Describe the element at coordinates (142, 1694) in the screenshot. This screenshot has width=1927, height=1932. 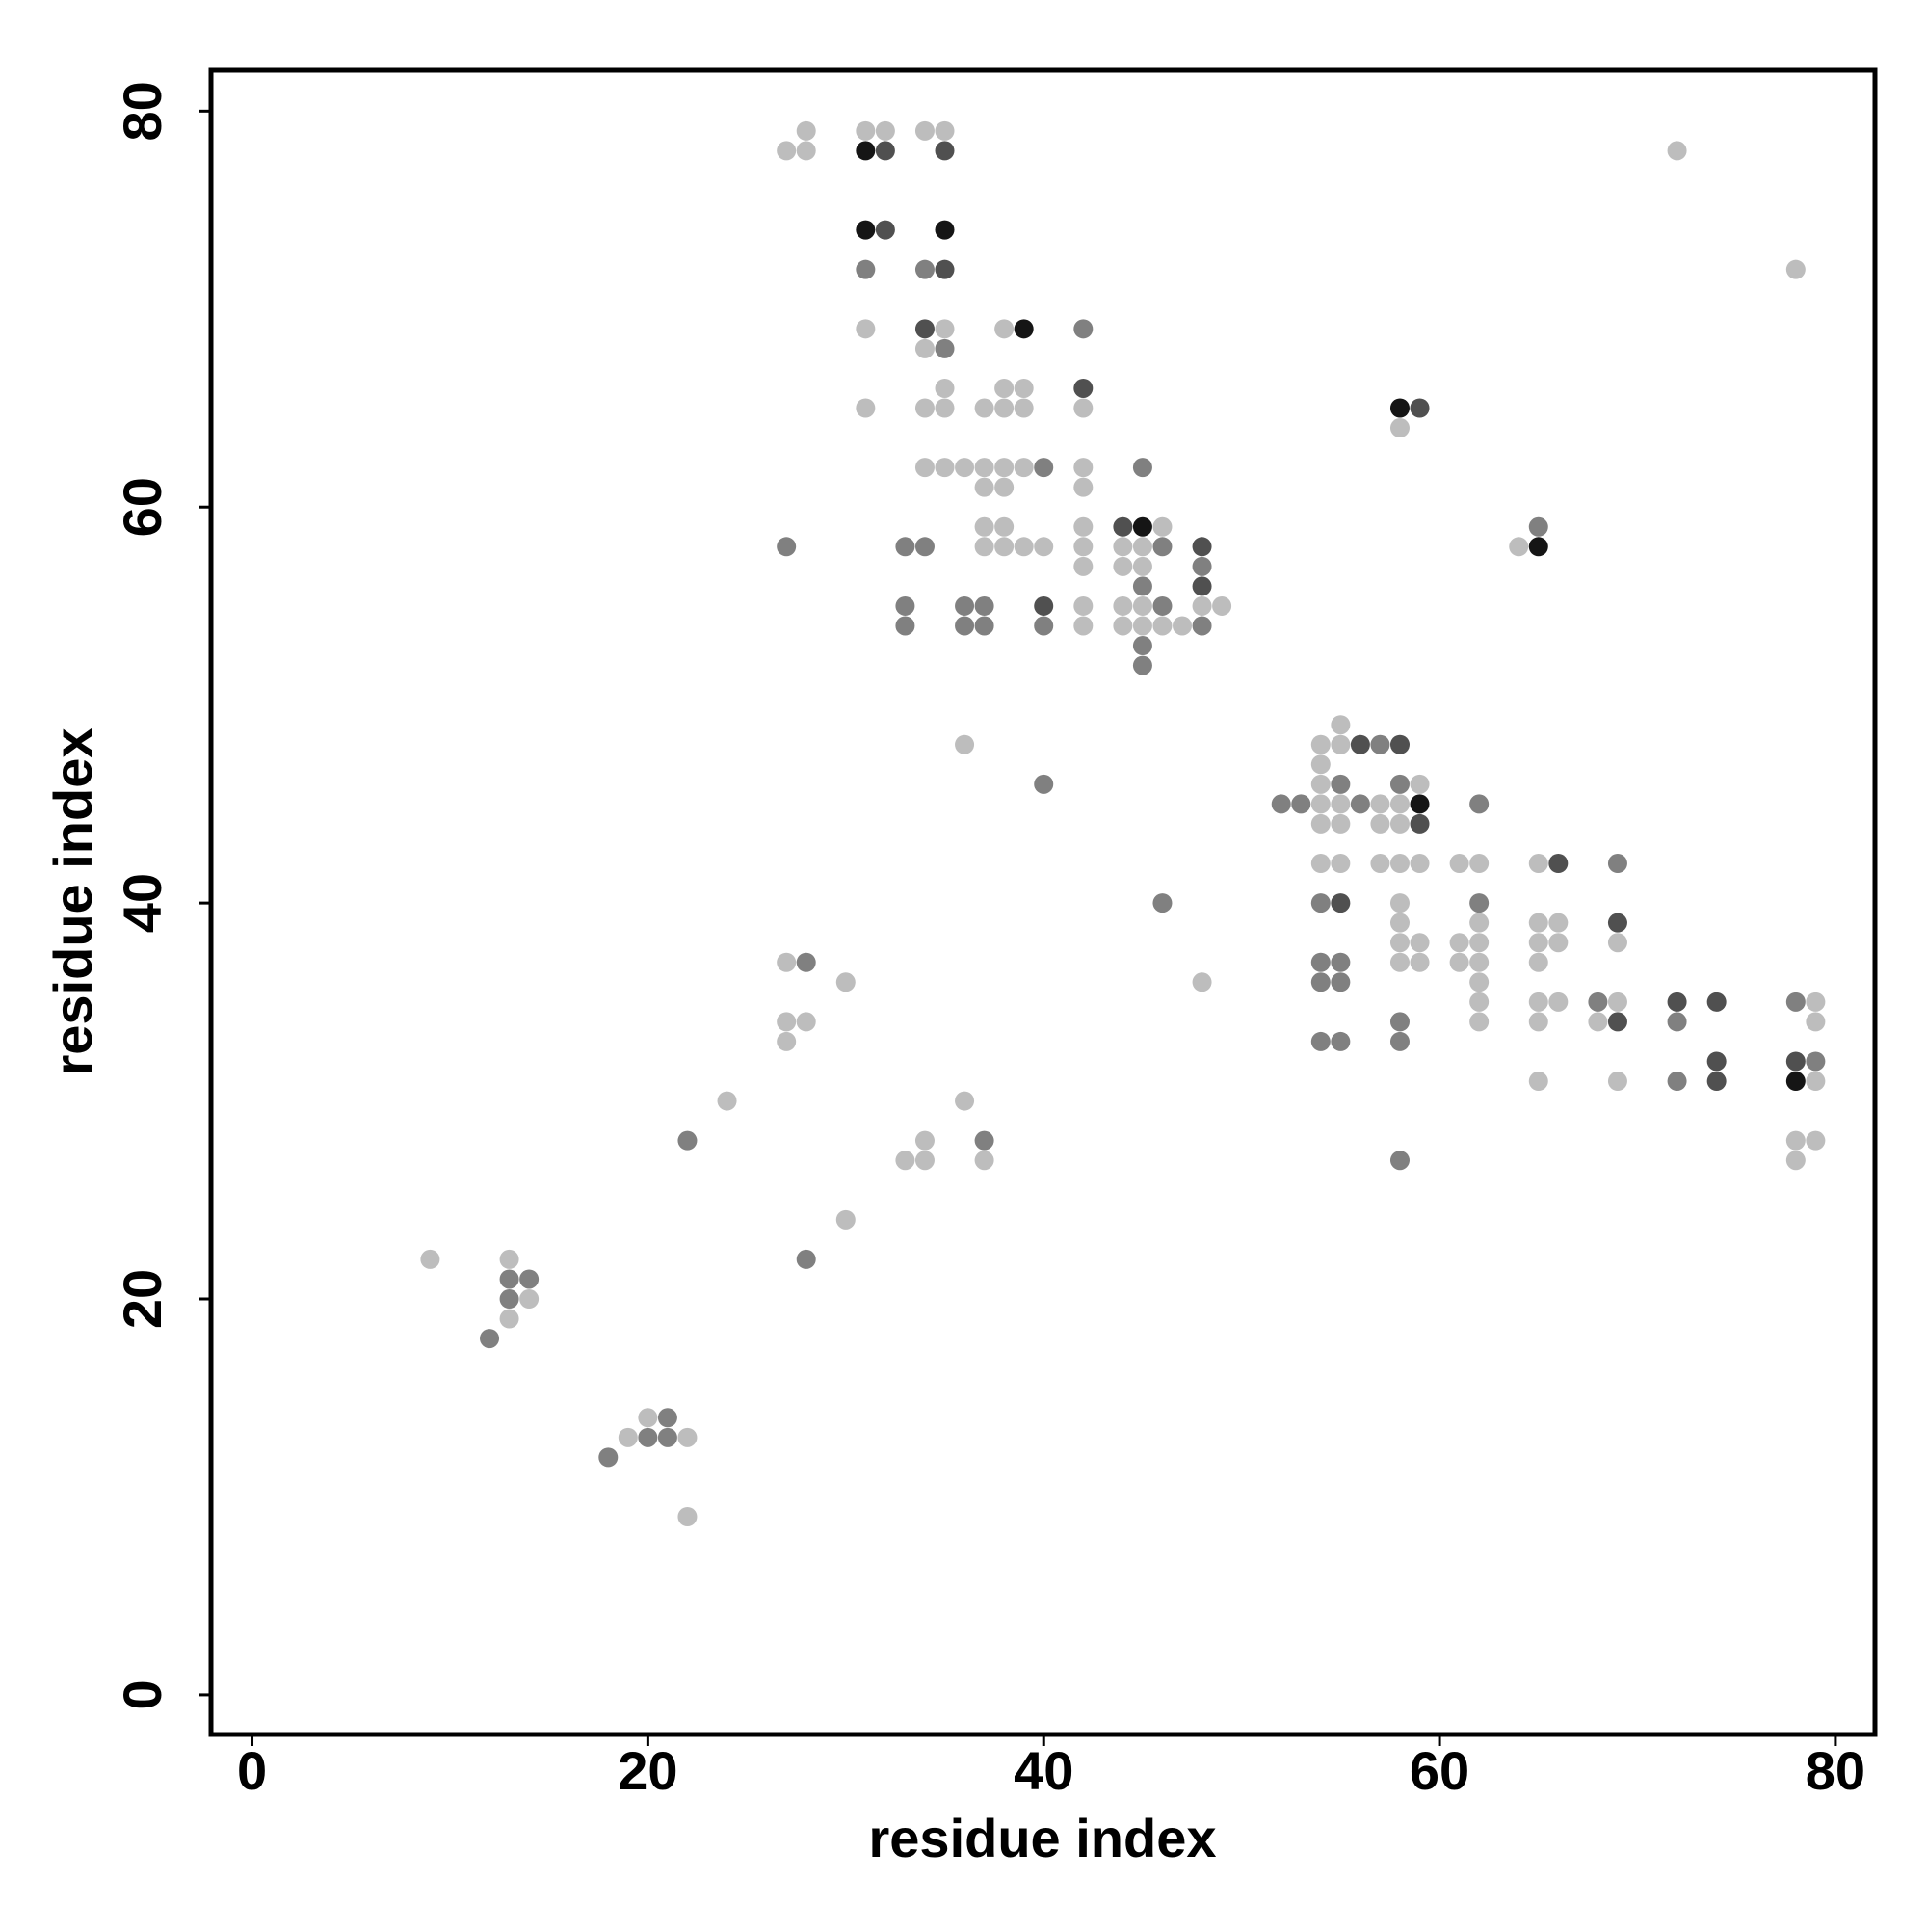
I see `y-tick-label: 0` at that location.